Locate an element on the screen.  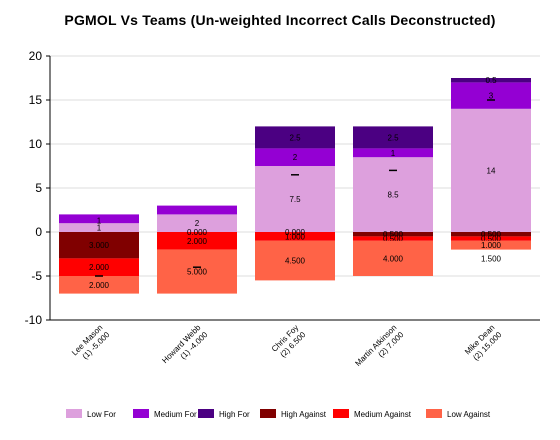
data-label: 3.000 is located at coordinates (99, 245).